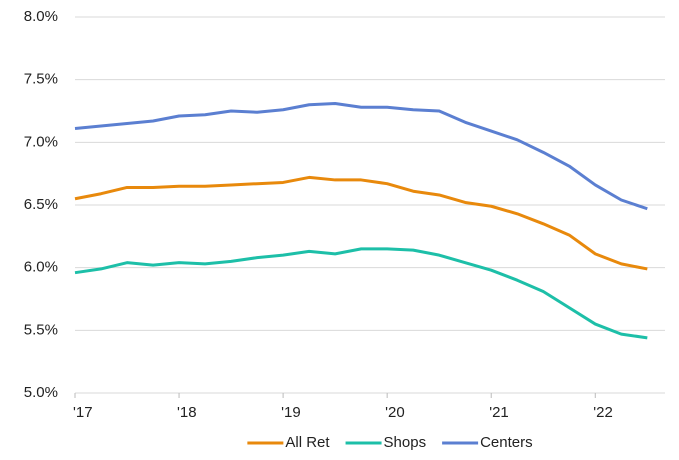 This screenshot has width=679, height=460. Describe the element at coordinates (291, 412) in the screenshot. I see `x-tick-label: '19` at that location.